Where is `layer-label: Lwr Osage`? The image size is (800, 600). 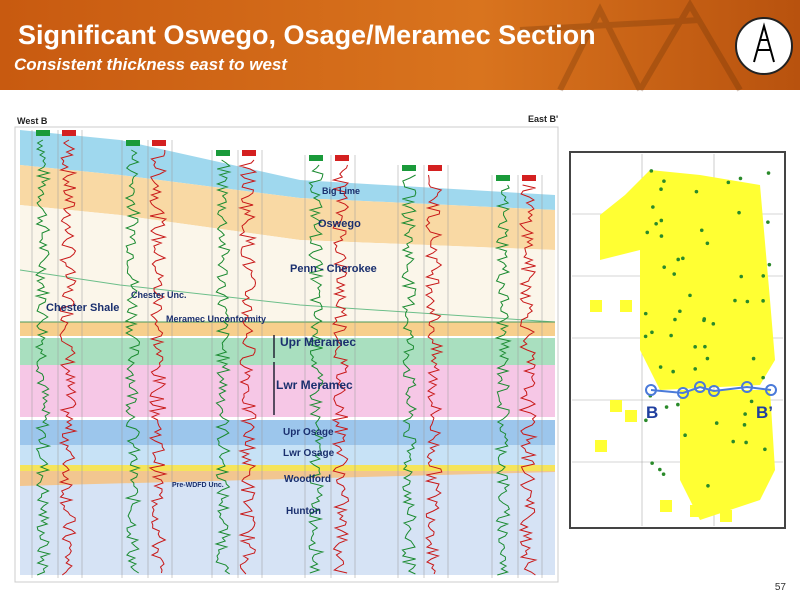
layer-label: Lwr Osage is located at coordinates (309, 453).